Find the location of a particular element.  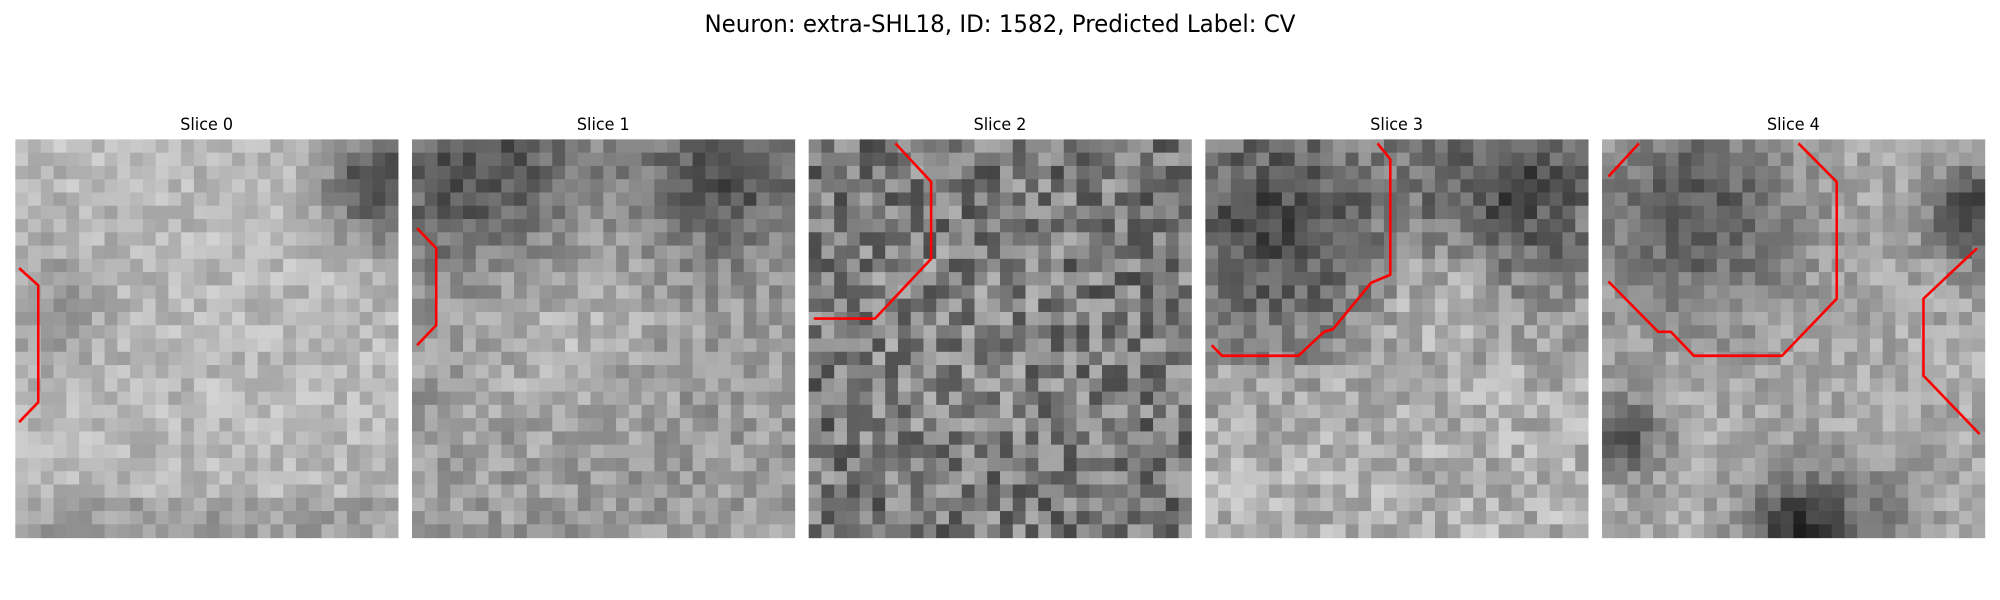

contour is located at coordinates (29, 345).